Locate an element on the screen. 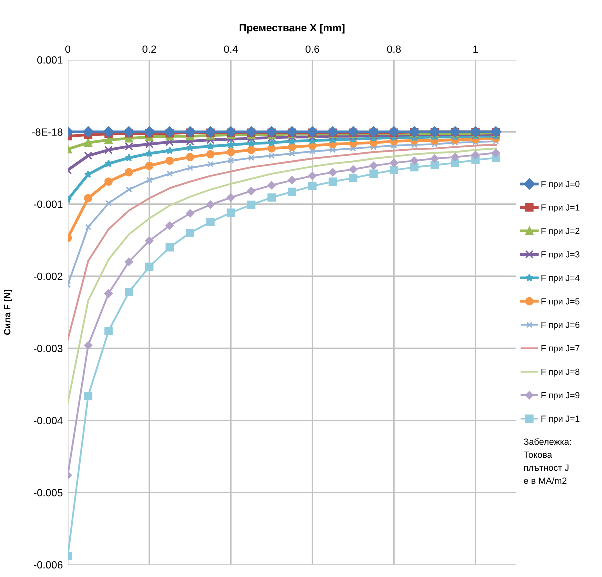  x-tick-label: 1 is located at coordinates (476, 49).